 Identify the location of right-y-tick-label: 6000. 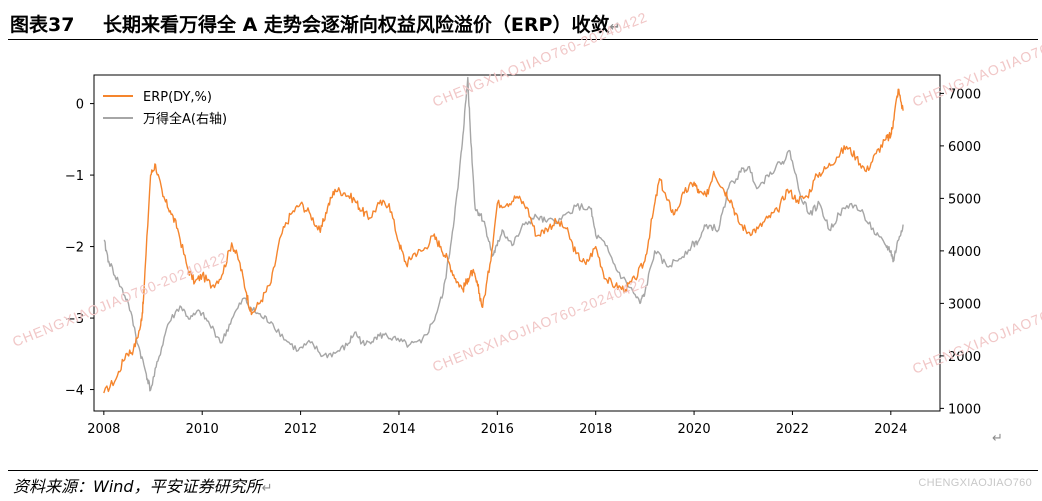
(964, 147).